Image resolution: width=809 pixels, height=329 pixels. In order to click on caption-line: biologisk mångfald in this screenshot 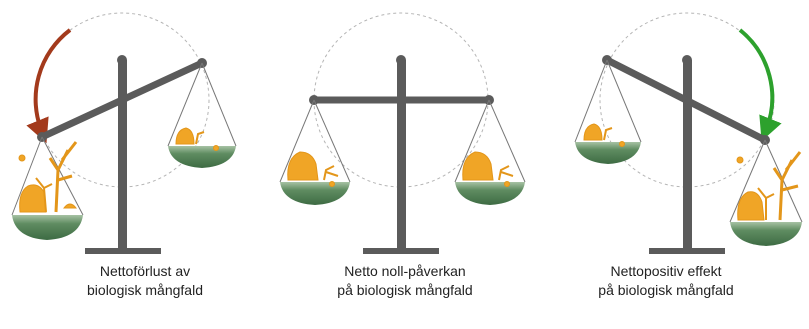, I will do `click(145, 290)`.